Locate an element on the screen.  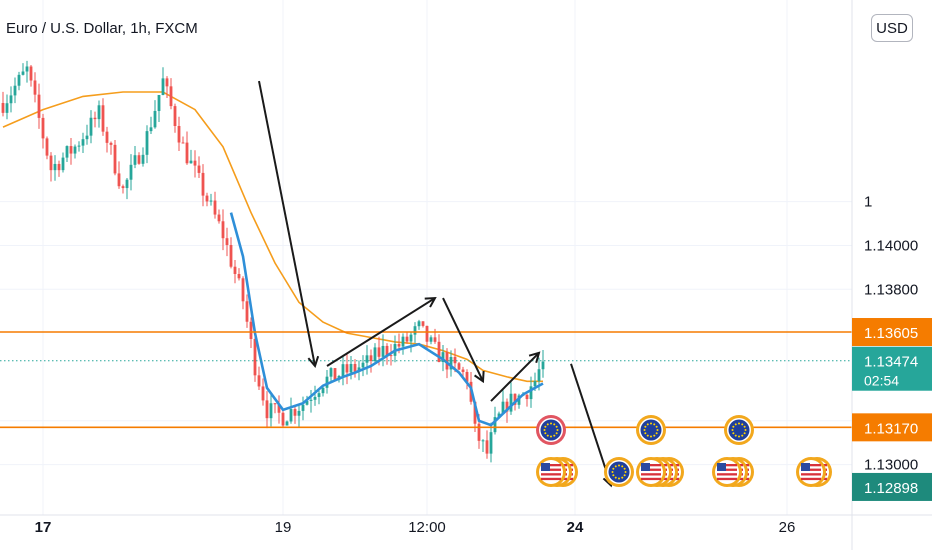
current-price-tag-text: 1.13474 is located at coordinates (891, 362).